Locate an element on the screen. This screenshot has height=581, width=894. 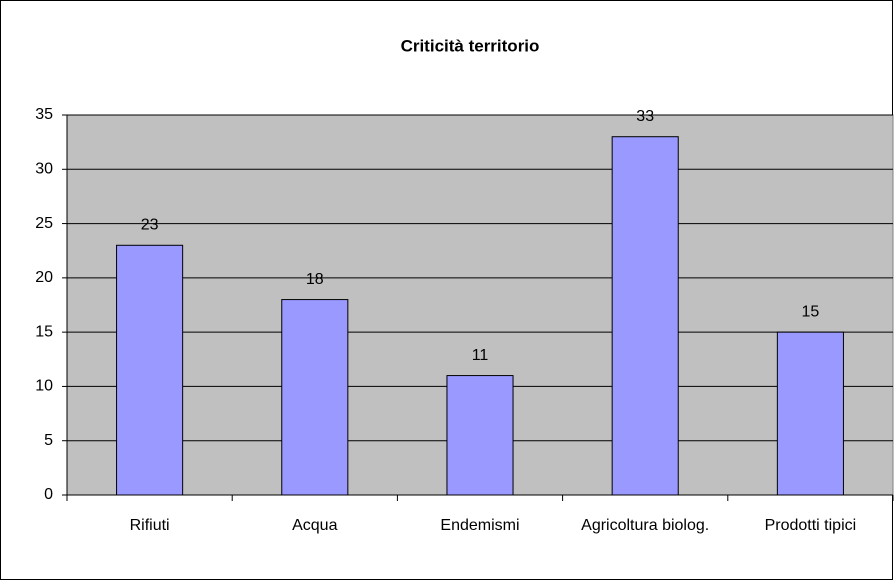
y-tick-label: 35 is located at coordinates (44, 114).